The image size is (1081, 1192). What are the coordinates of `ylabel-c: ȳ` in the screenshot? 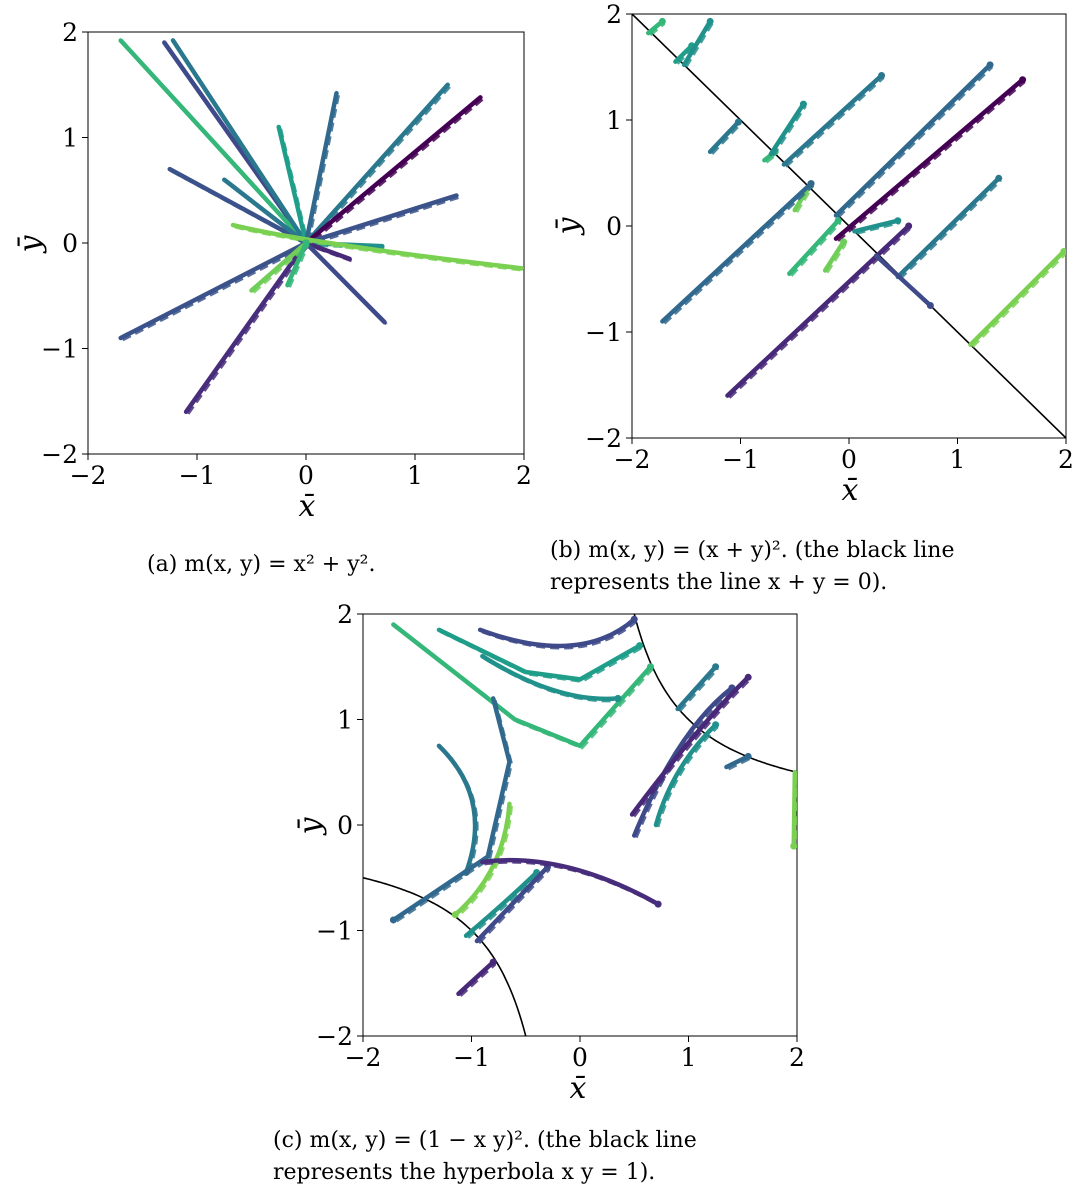 It's located at (310, 826).